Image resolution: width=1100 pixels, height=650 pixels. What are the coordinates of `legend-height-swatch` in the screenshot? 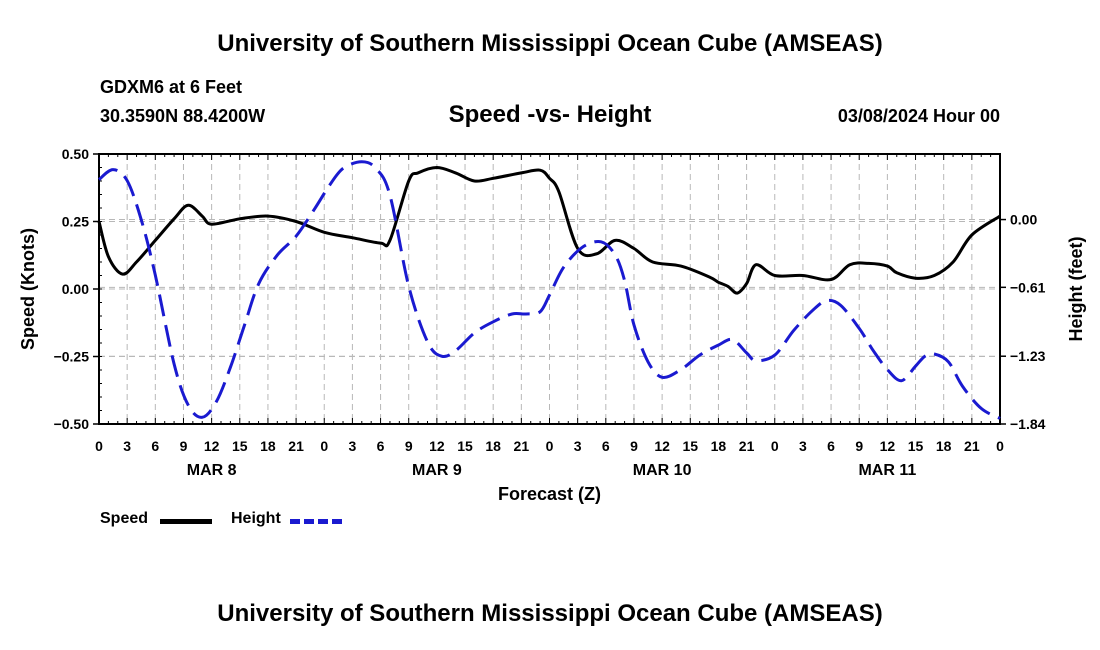 It's located at (316, 521).